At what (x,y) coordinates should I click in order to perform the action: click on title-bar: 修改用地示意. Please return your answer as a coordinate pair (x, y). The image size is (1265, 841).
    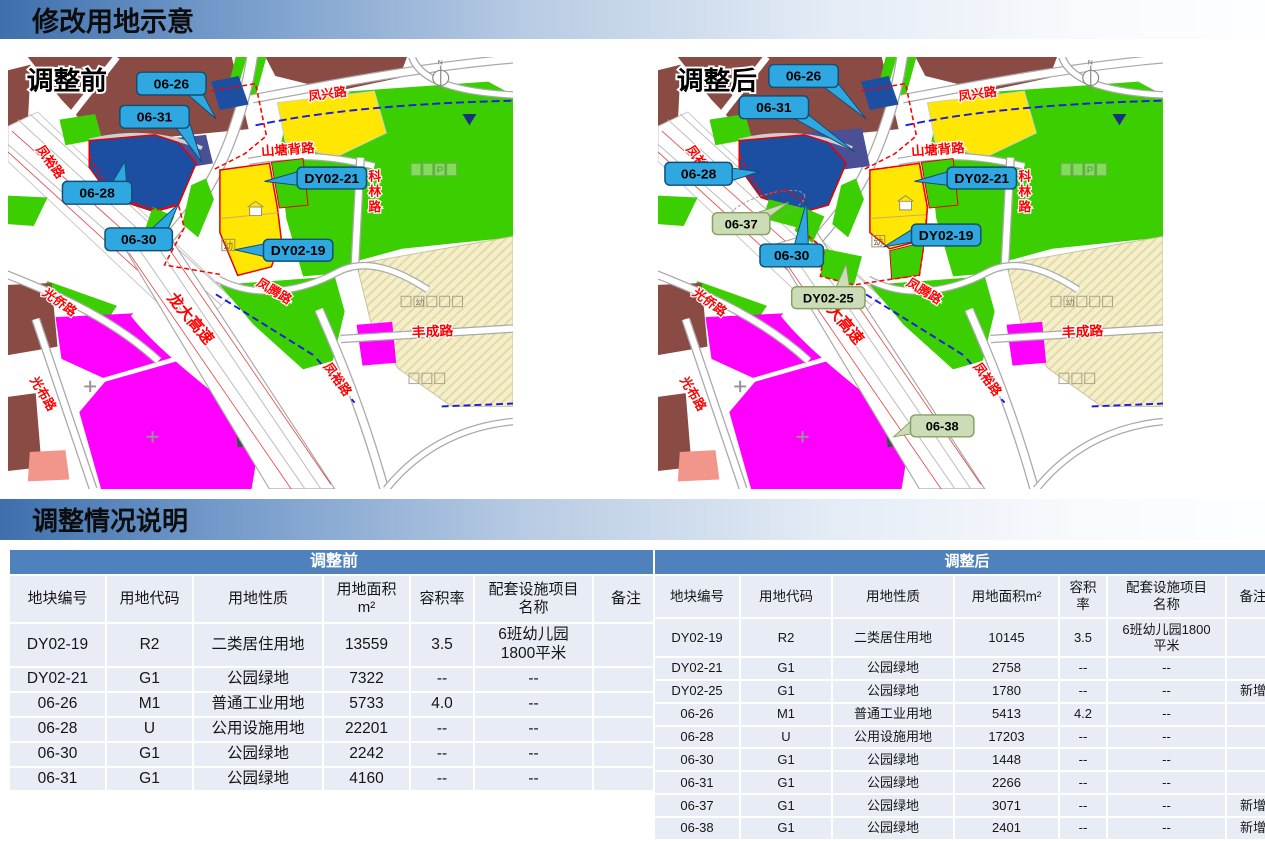
    Looking at the image, I should click on (632, 19).